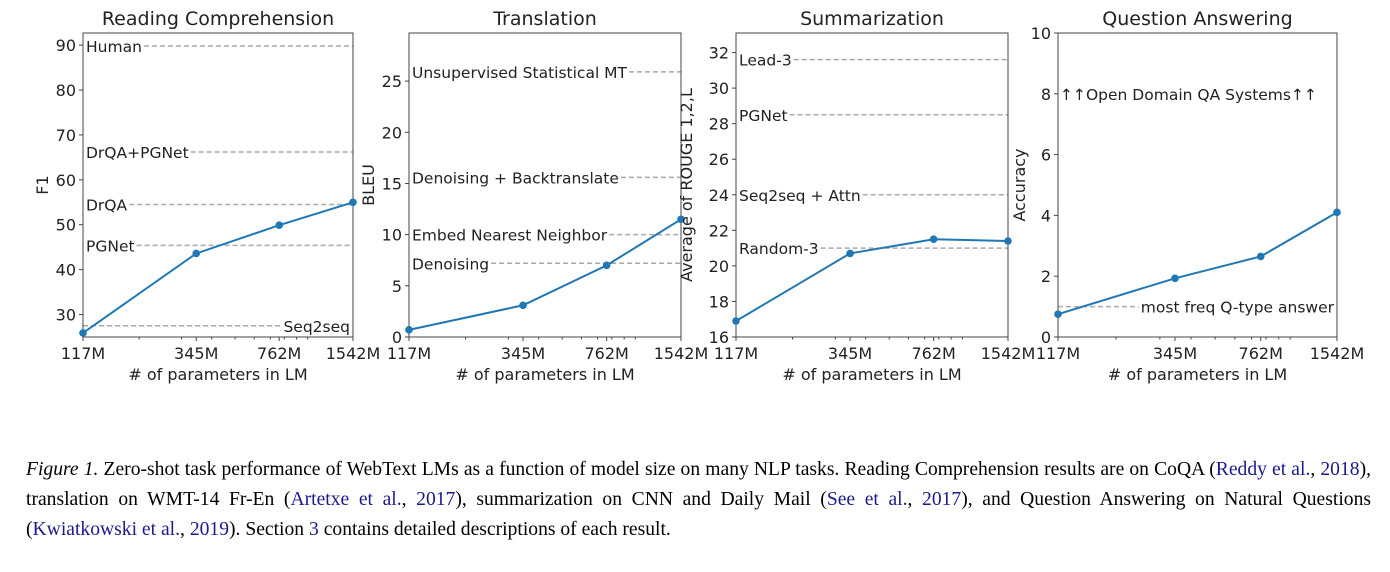  Describe the element at coordinates (346, 499) in the screenshot. I see `citation-link: Artetxe et al.` at that location.